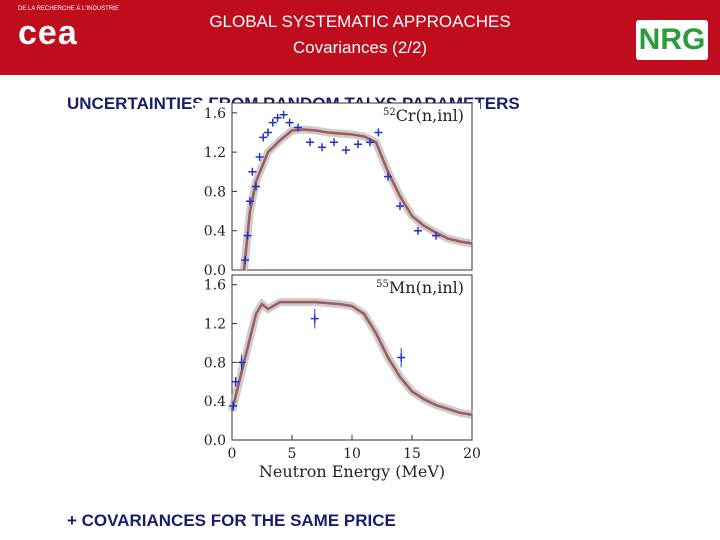  What do you see at coordinates (232, 454) in the screenshot?
I see `x-tick-label: 0` at bounding box center [232, 454].